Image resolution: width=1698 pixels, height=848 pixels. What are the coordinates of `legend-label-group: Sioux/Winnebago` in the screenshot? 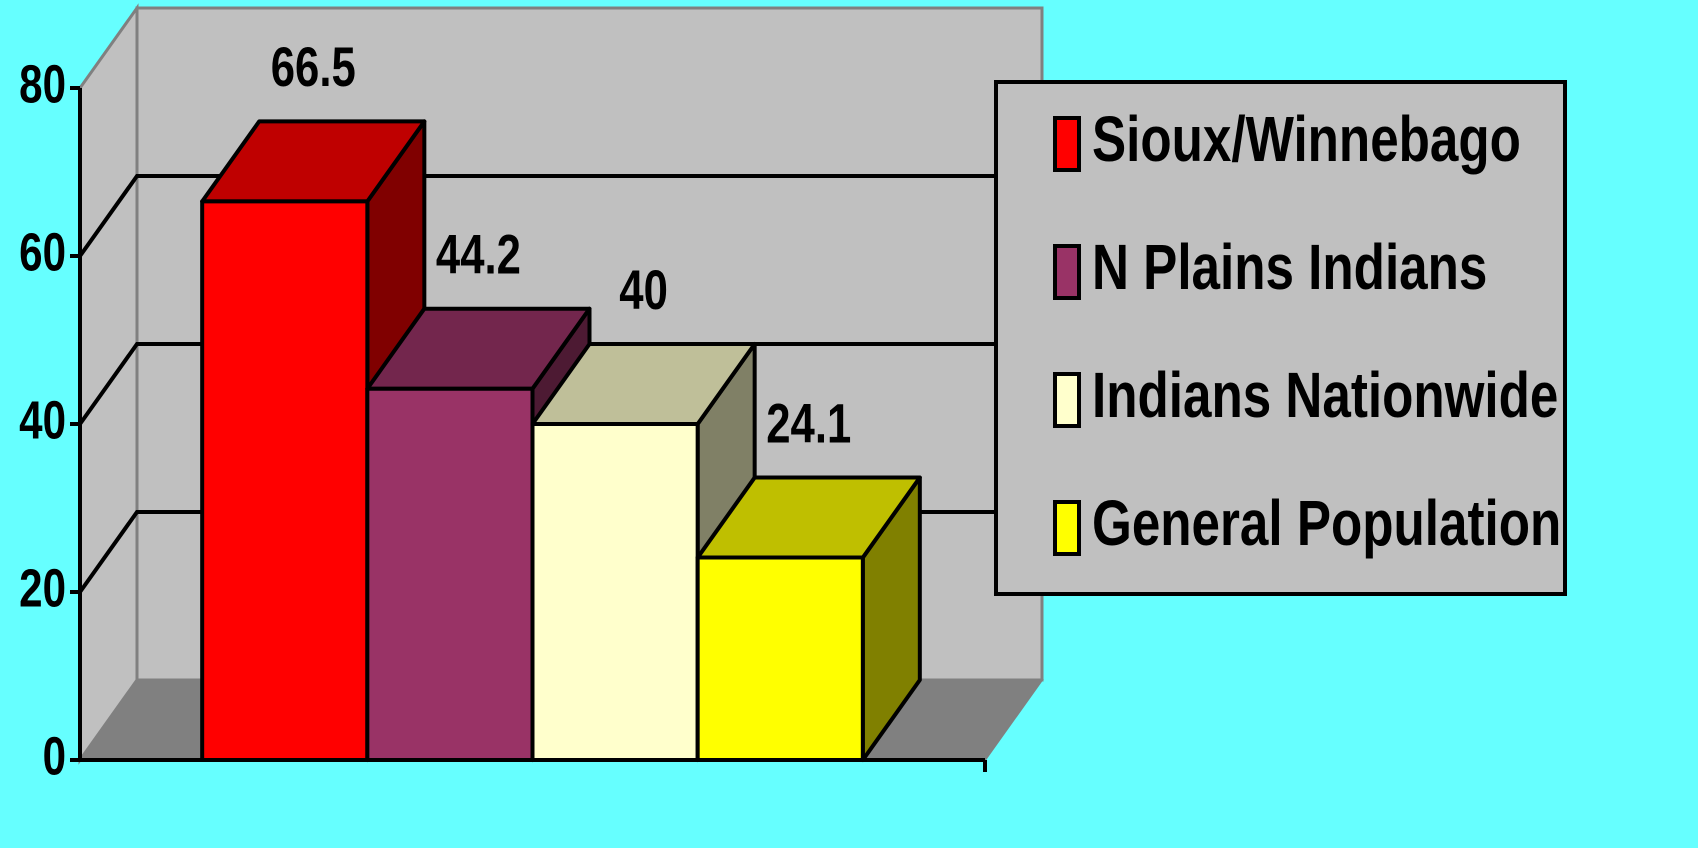 It's located at (1306, 140).